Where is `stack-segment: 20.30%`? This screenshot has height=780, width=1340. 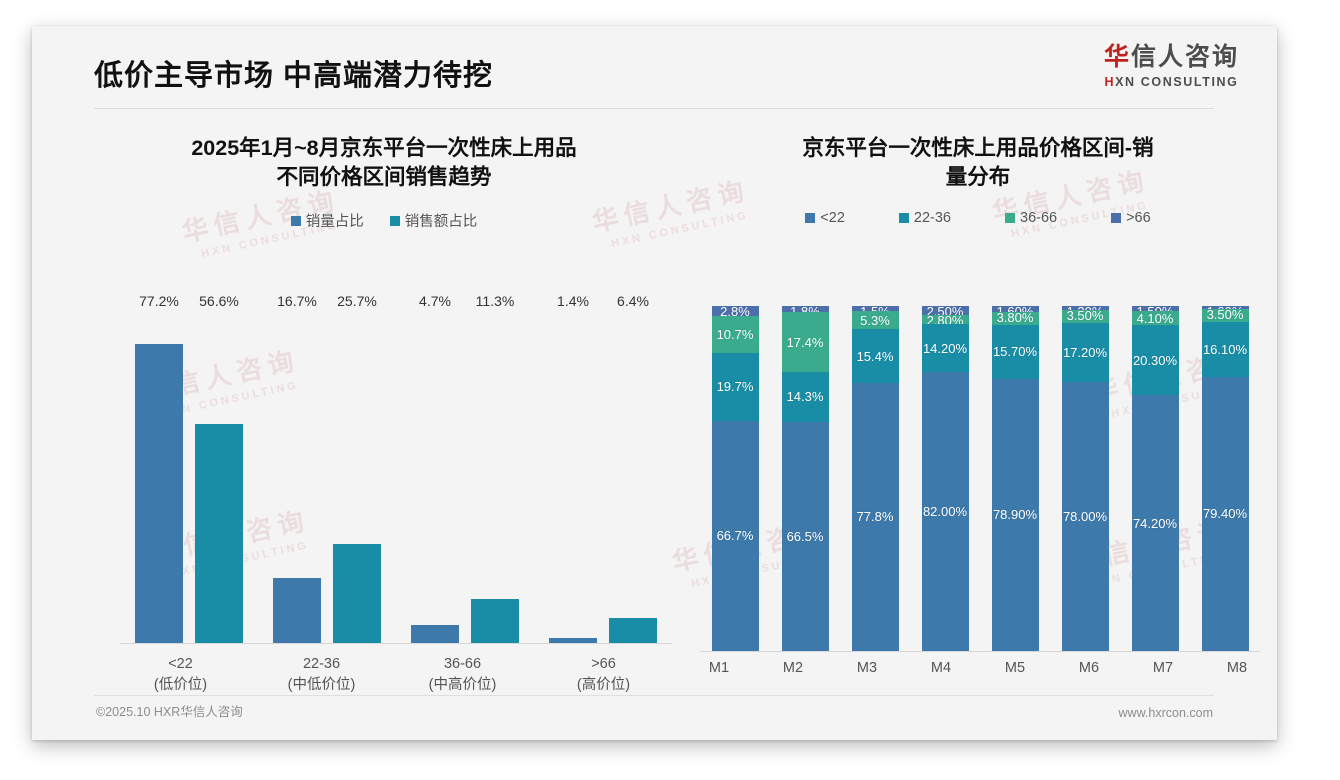
stack-segment: 20.30% is located at coordinates (1155, 360).